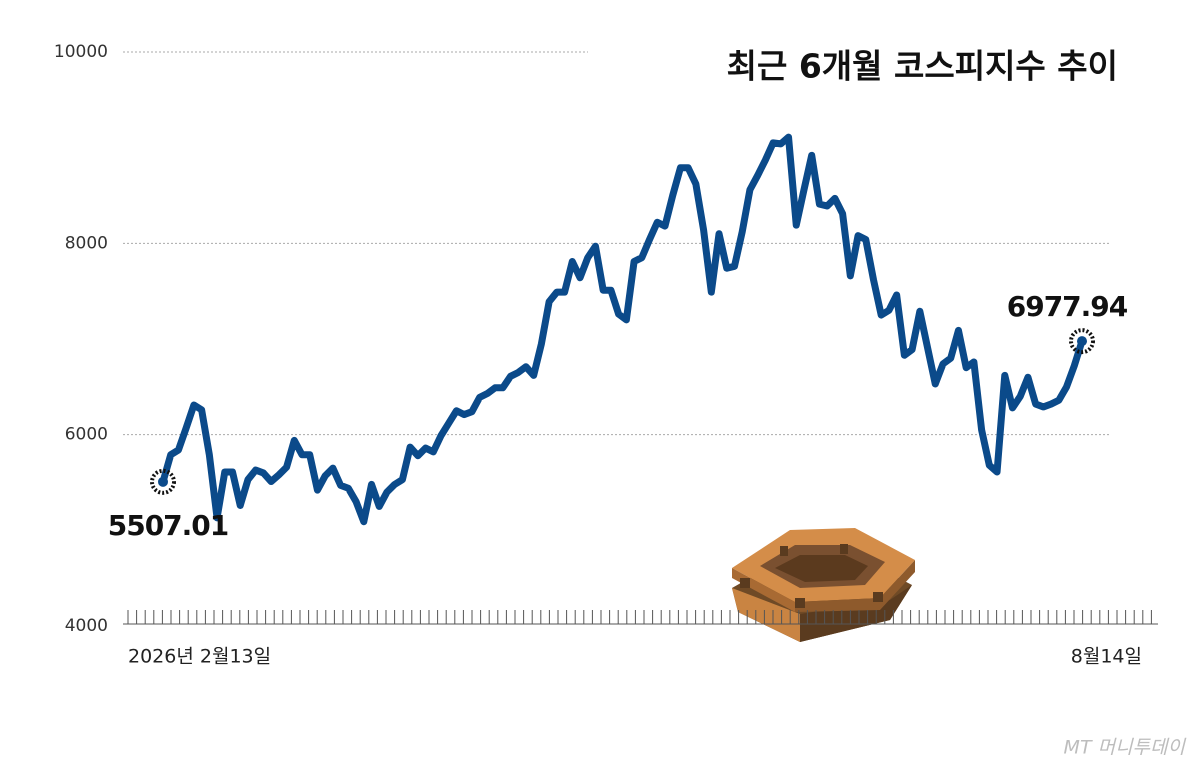 This screenshot has height=774, width=1200. Describe the element at coordinates (1106, 657) in the screenshot. I see `x-tick-label: 8월14일` at that location.